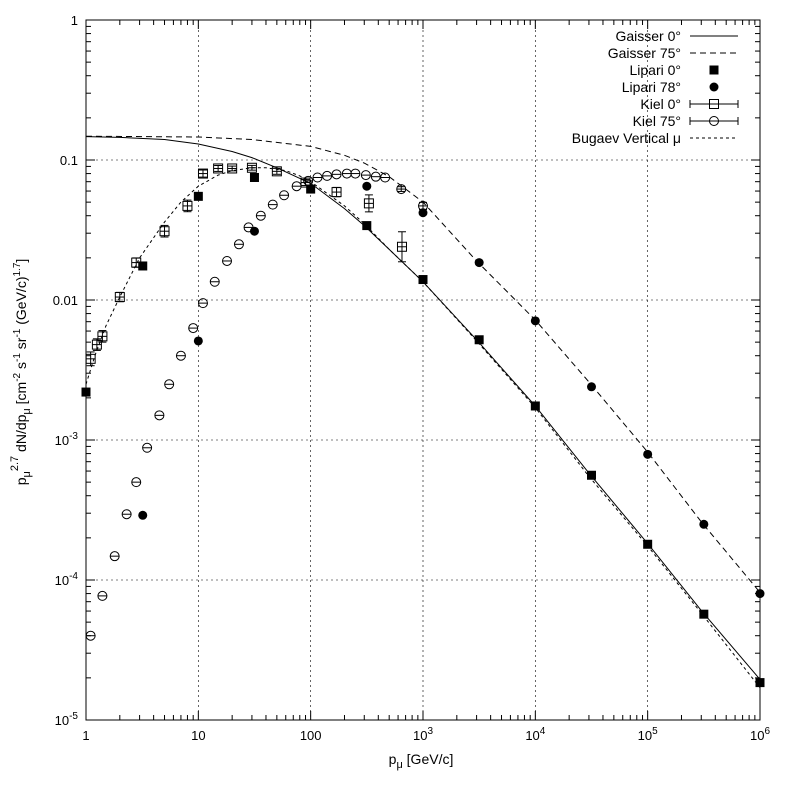  Describe the element at coordinates (423, 734) in the screenshot. I see `x-tick-label: 10³` at that location.